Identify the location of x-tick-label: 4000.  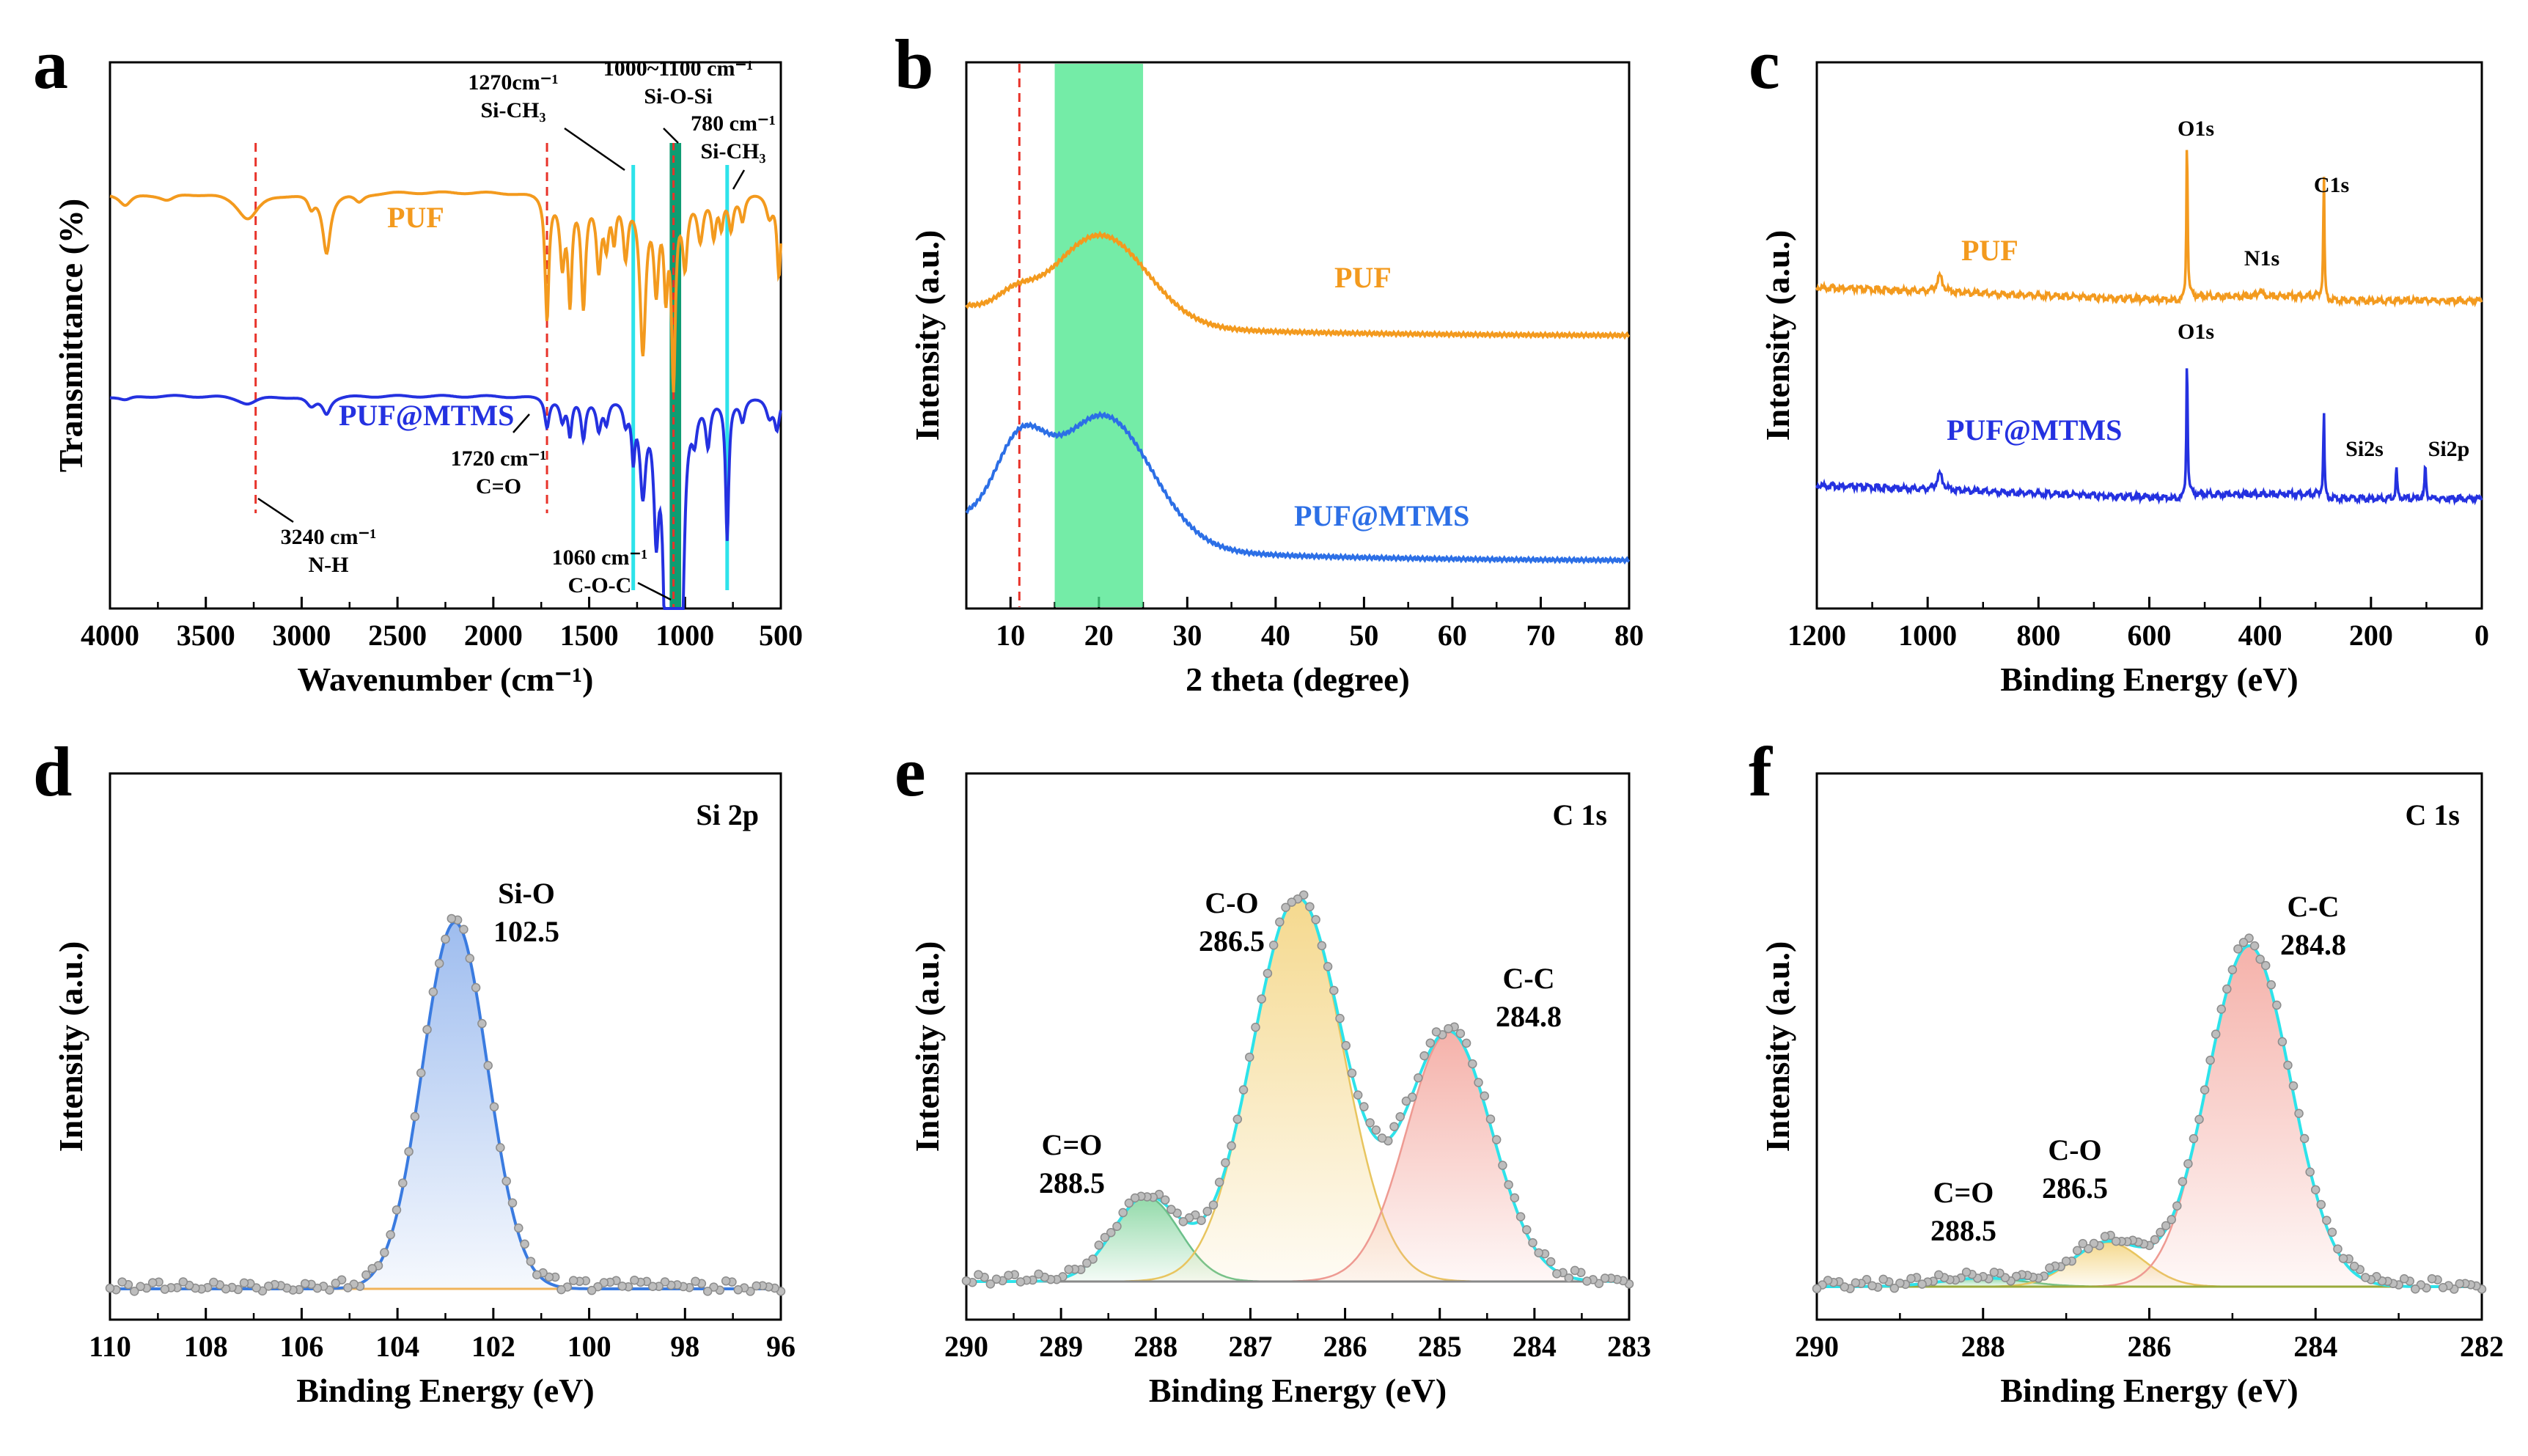
(110, 635).